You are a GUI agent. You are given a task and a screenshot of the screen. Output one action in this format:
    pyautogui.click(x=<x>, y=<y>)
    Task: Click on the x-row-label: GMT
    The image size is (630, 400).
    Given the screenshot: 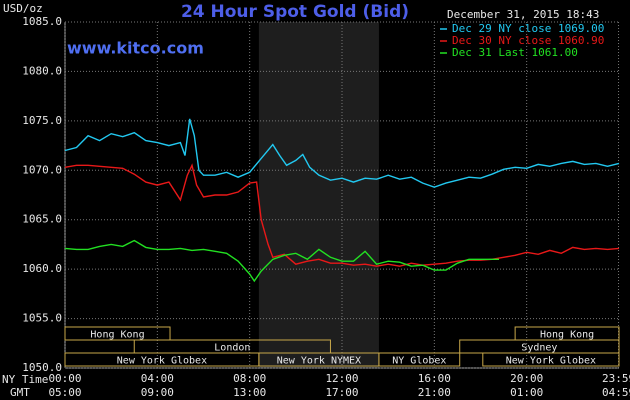 What is the action you would take?
    pyautogui.click(x=20, y=392)
    